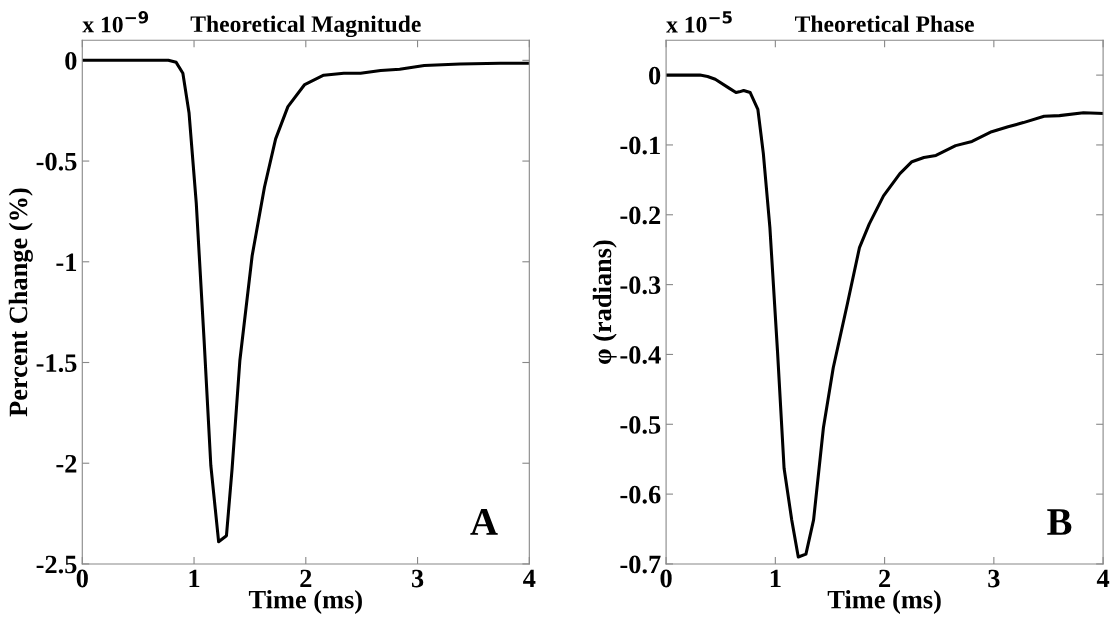  I want to click on y-tick-label: -1.5, so click(56, 363).